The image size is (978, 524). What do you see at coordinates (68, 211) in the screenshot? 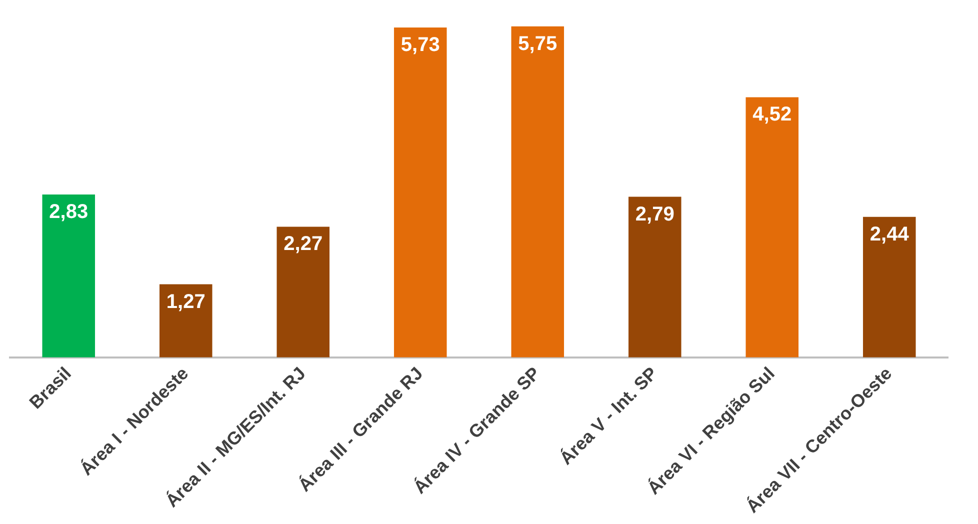
I see `data-label: 2,83` at bounding box center [68, 211].